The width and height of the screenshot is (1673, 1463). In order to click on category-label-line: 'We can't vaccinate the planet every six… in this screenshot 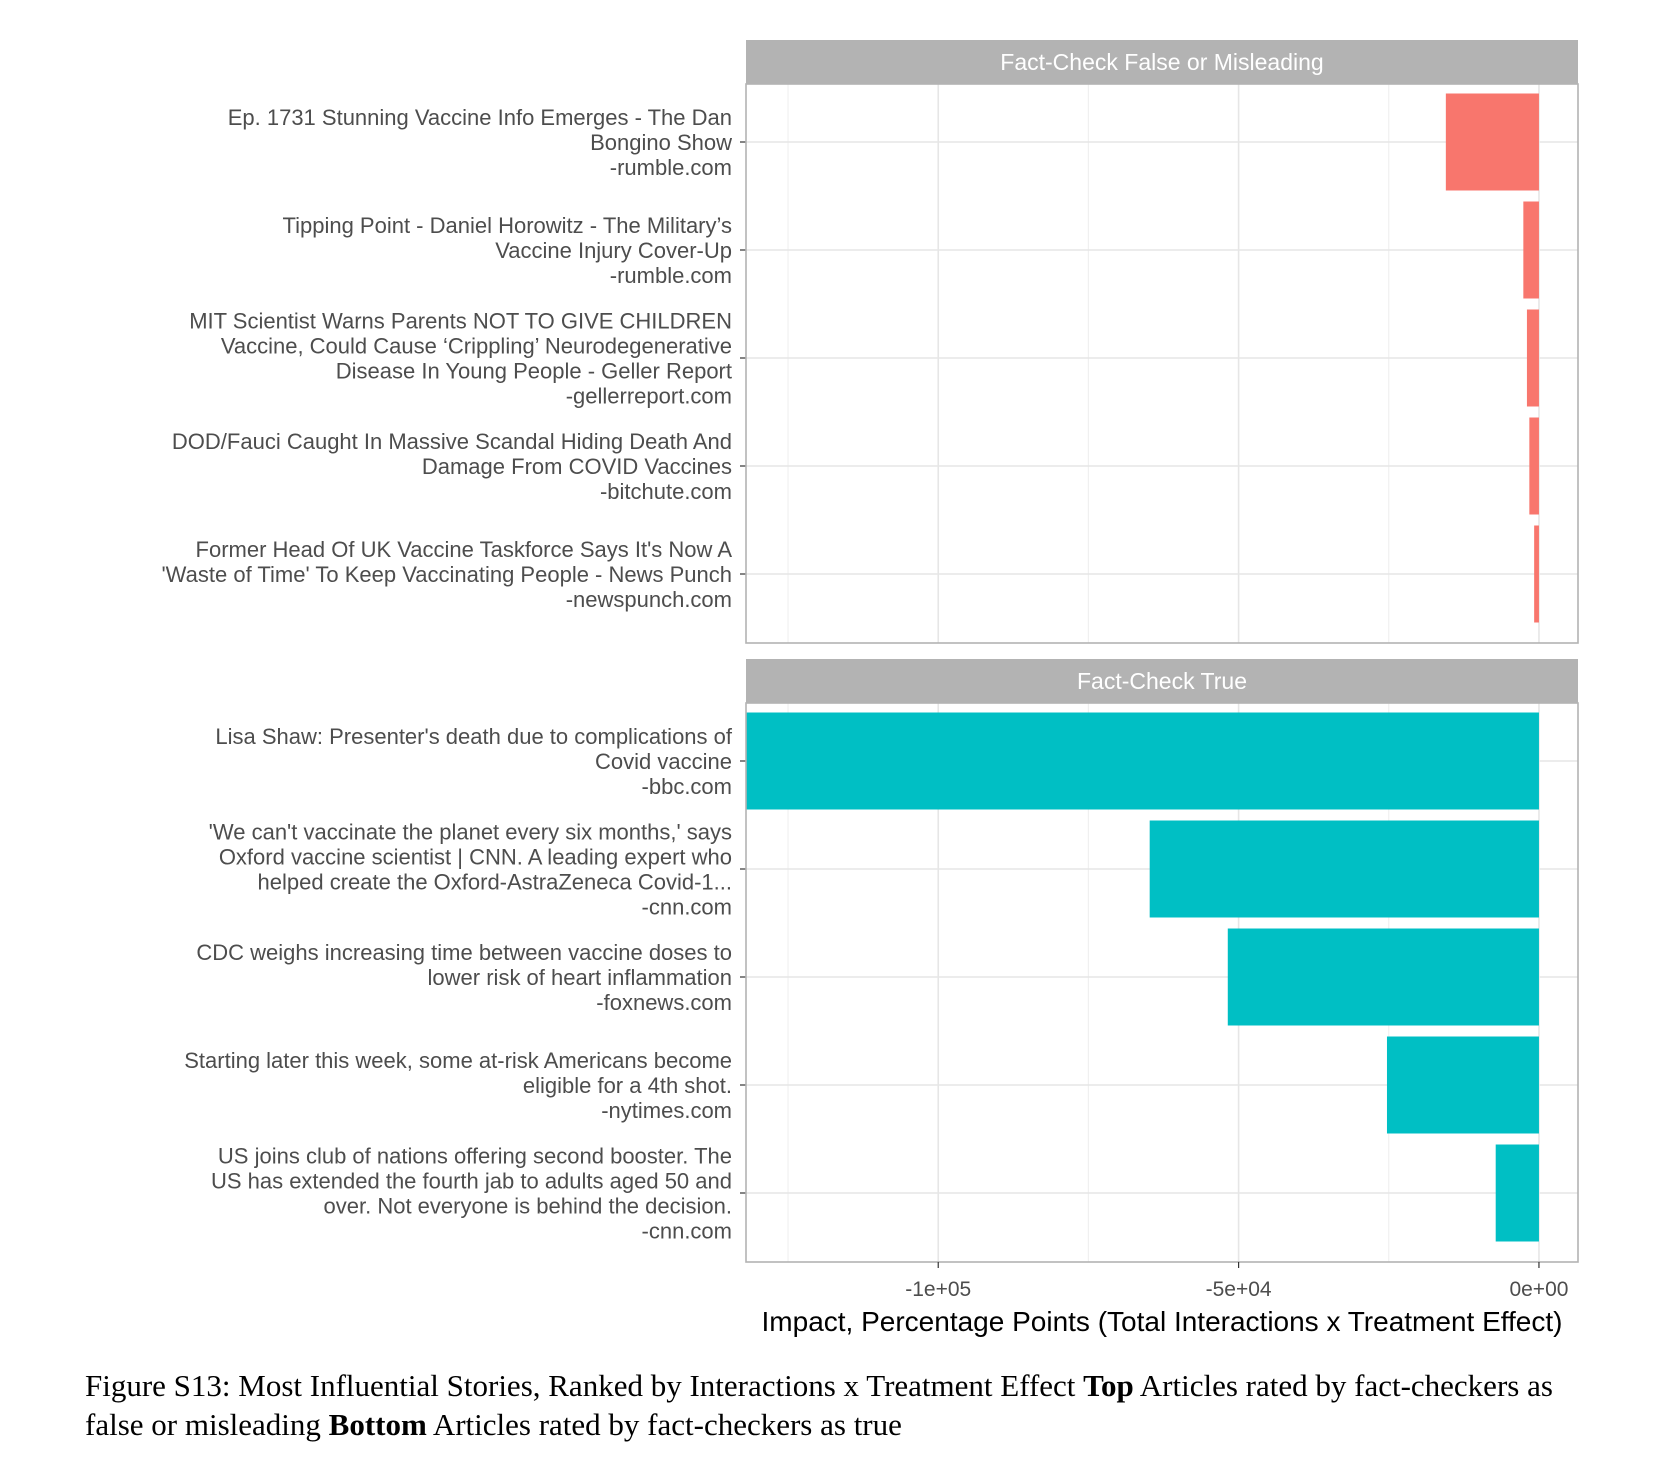, I will do `click(470, 832)`.